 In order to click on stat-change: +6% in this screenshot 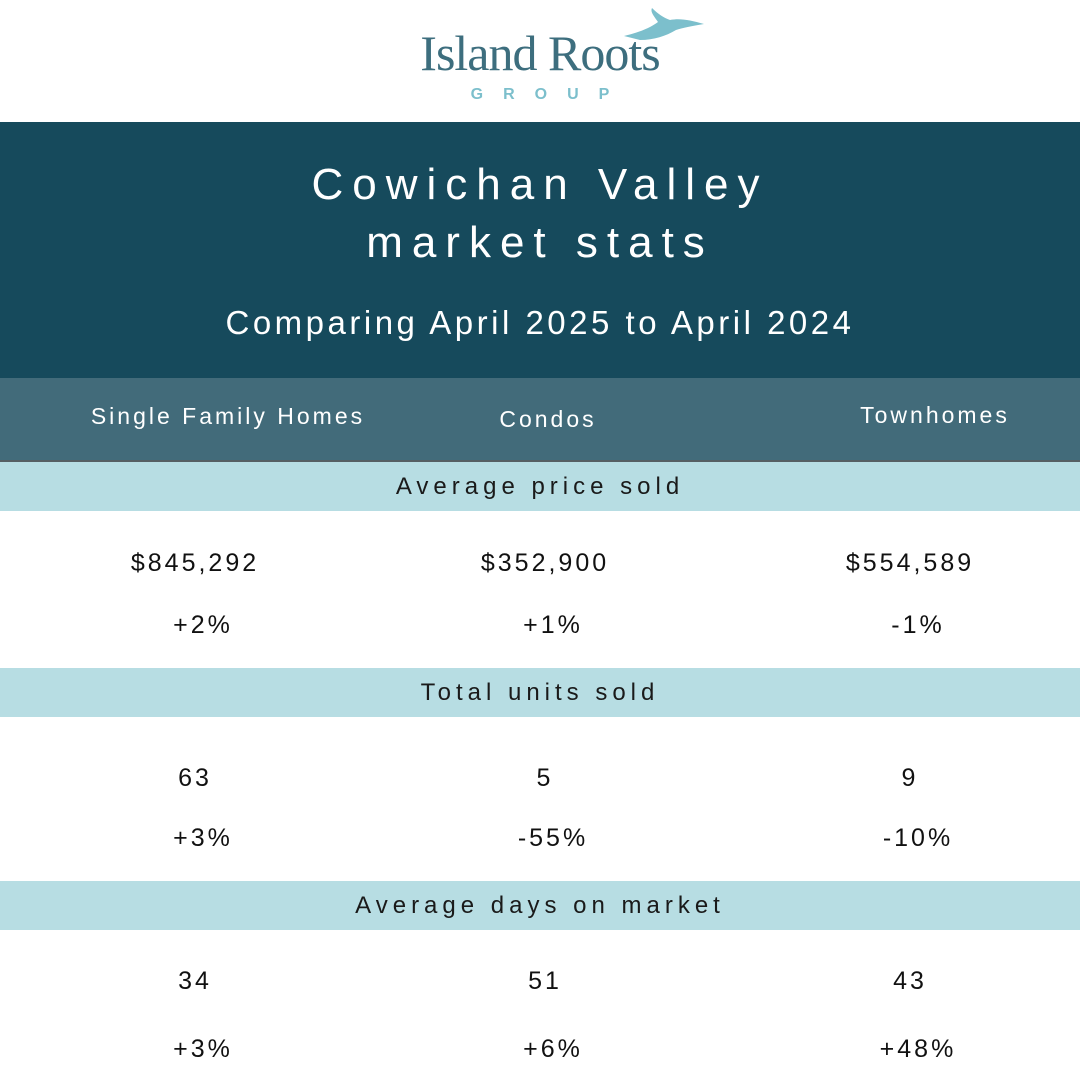, I will do `click(553, 1049)`.